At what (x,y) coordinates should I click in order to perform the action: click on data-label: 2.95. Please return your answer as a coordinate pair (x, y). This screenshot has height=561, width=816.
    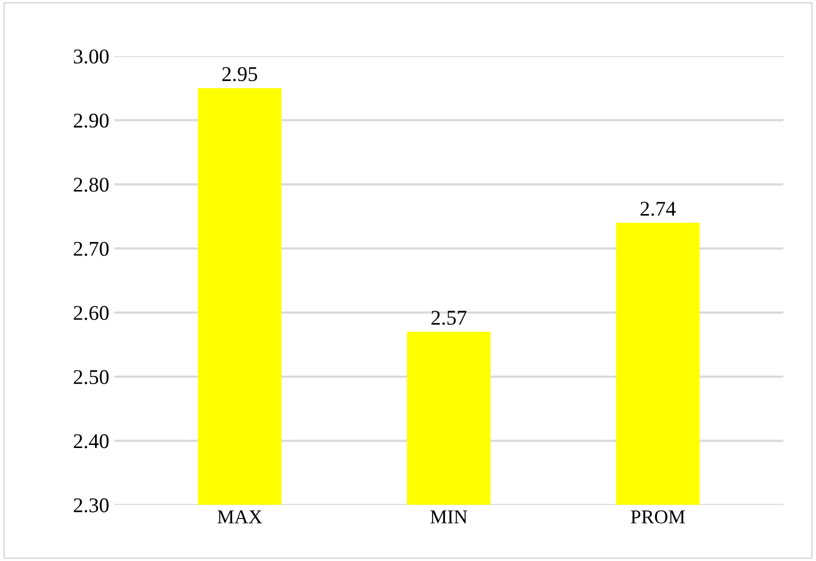
    Looking at the image, I should click on (240, 74).